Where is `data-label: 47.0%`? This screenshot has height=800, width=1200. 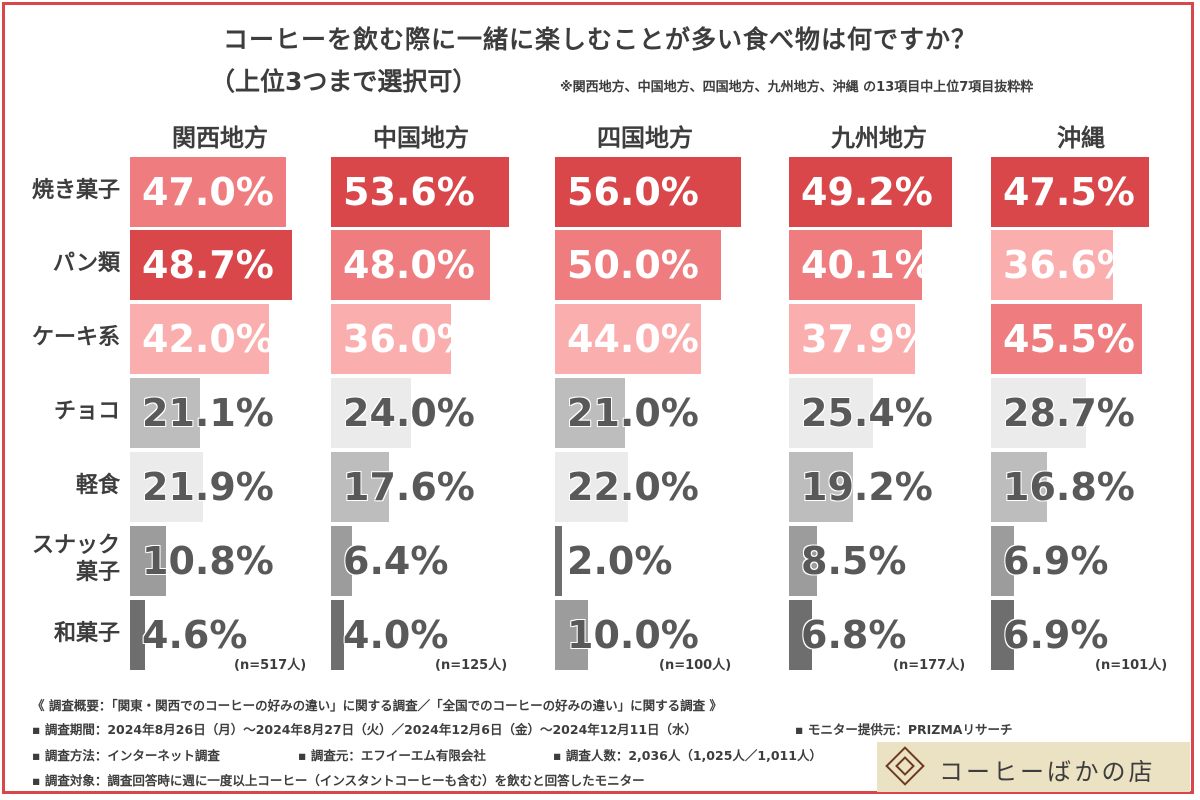
data-label: 47.0% is located at coordinates (208, 192).